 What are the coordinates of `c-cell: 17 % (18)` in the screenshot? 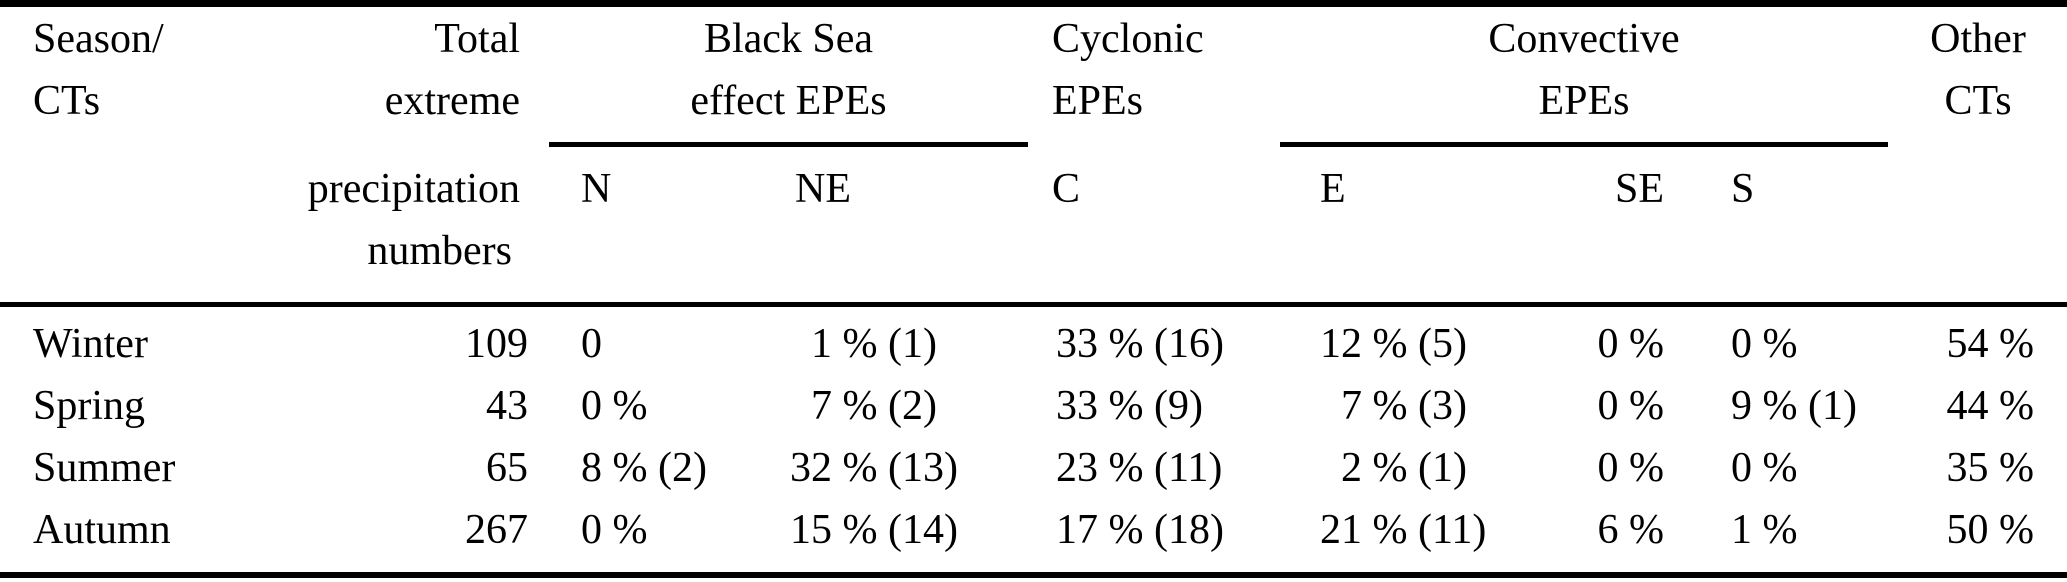 It's located at (1140, 530).